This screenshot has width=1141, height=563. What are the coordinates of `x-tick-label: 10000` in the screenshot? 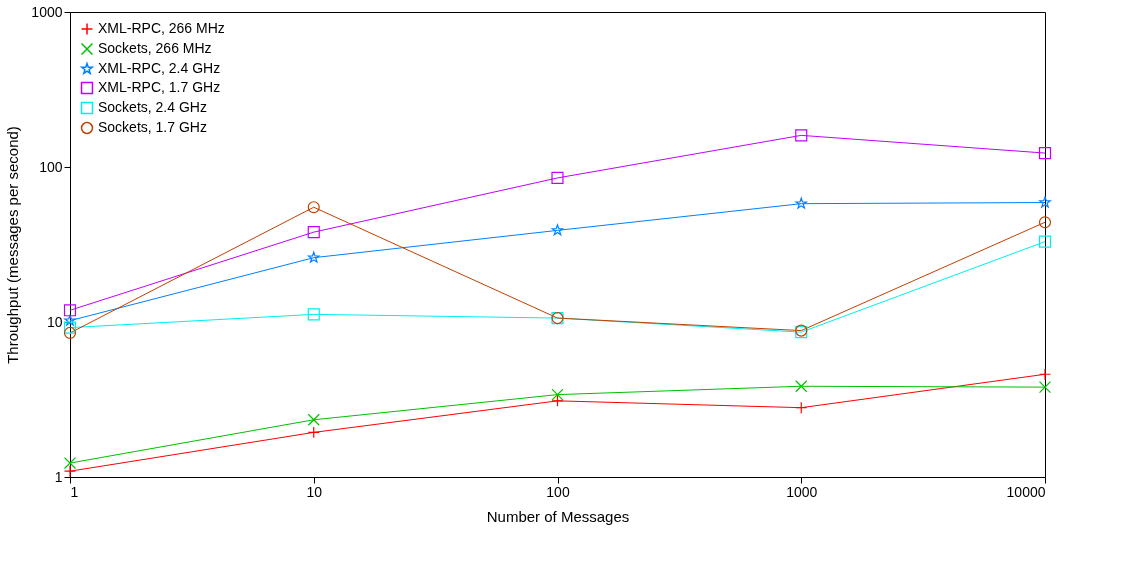 It's located at (1026, 491).